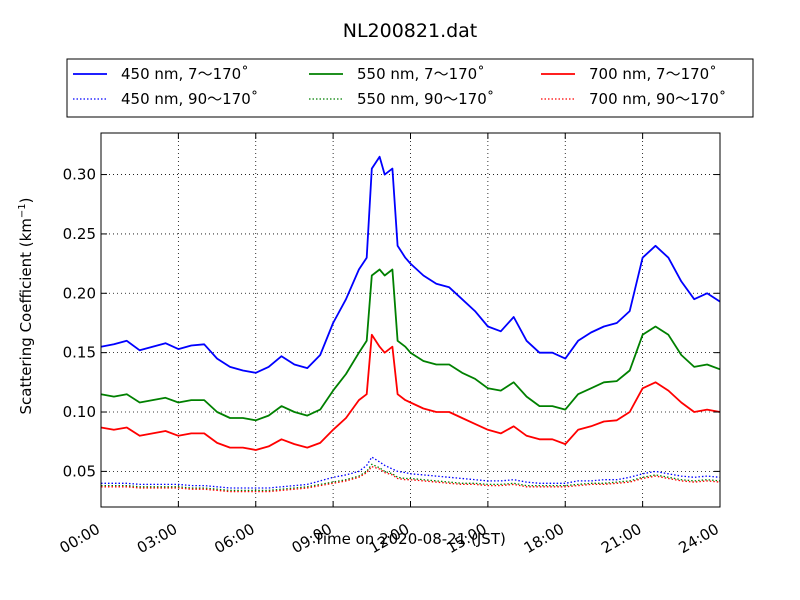 This screenshot has height=600, width=800. What do you see at coordinates (544, 538) in the screenshot?
I see `x-tick-label: 18:00` at bounding box center [544, 538].